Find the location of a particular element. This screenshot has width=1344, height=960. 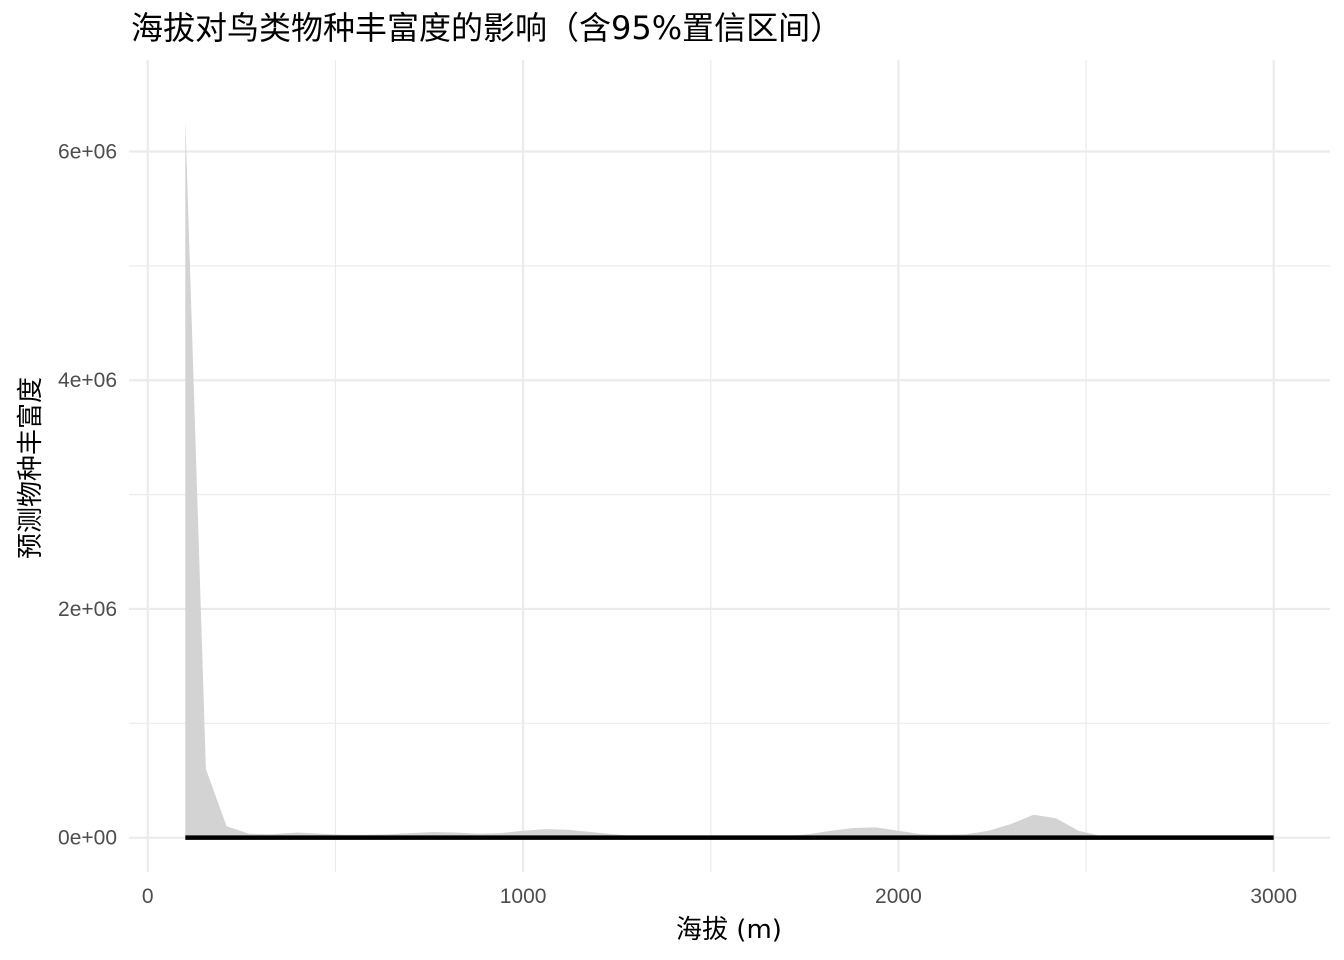

y-tick-label: 4e+06 is located at coordinates (87, 380).